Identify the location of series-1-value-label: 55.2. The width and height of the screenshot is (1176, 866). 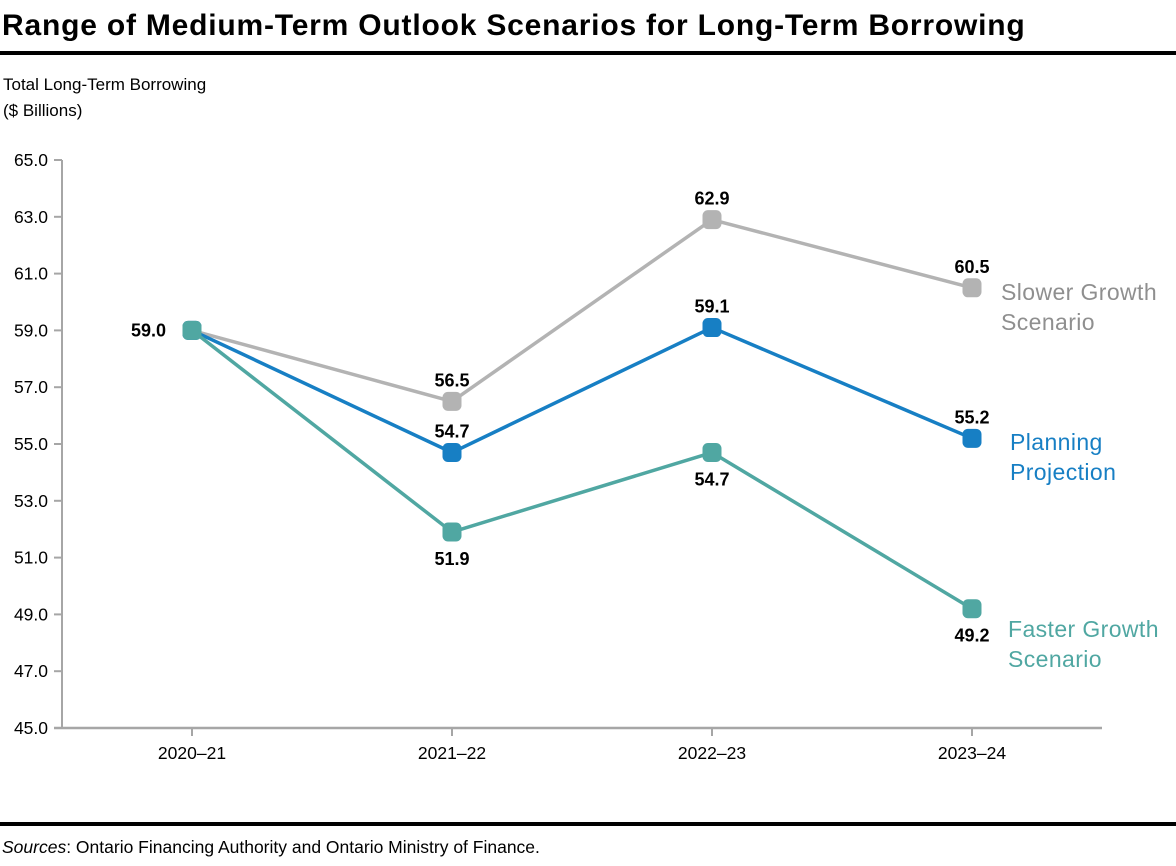
(971, 417).